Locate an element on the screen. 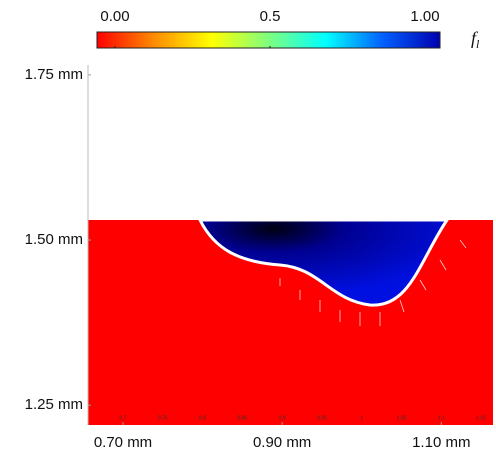 This screenshot has width=496, height=460. colorbar is located at coordinates (268, 40).